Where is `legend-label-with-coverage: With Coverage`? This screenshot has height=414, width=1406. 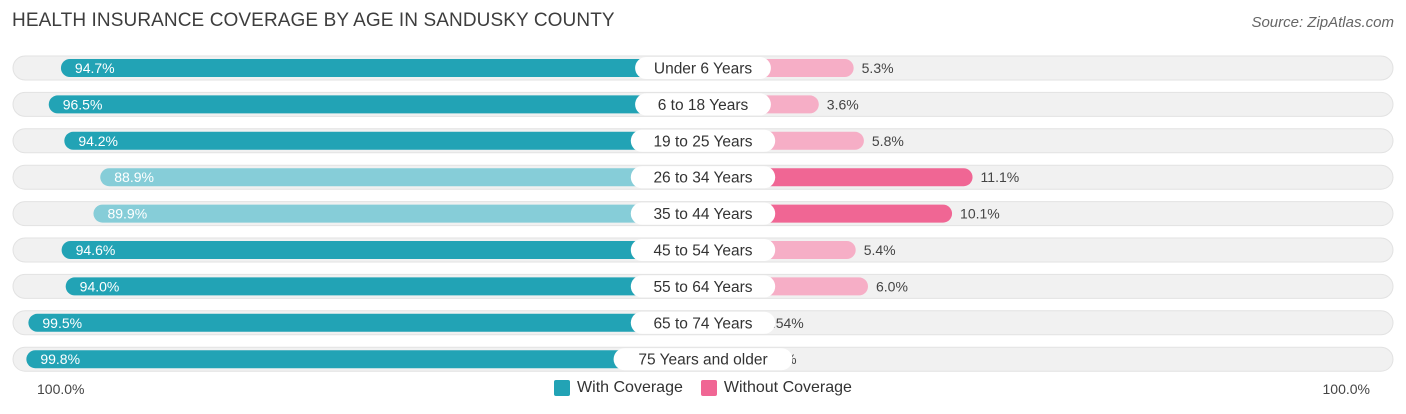 legend-label-with-coverage: With Coverage is located at coordinates (630, 387).